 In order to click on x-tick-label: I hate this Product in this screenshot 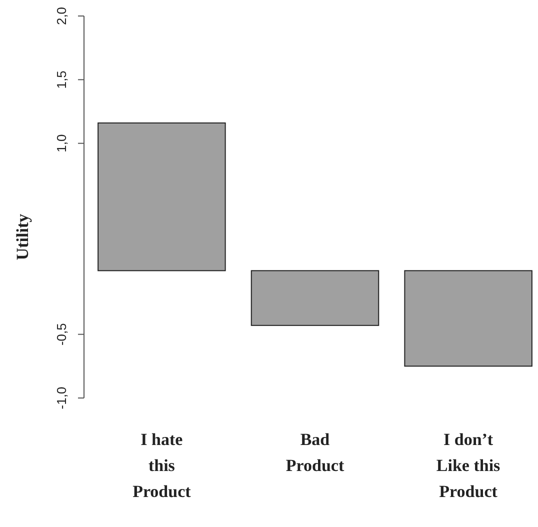, I will do `click(162, 465)`.